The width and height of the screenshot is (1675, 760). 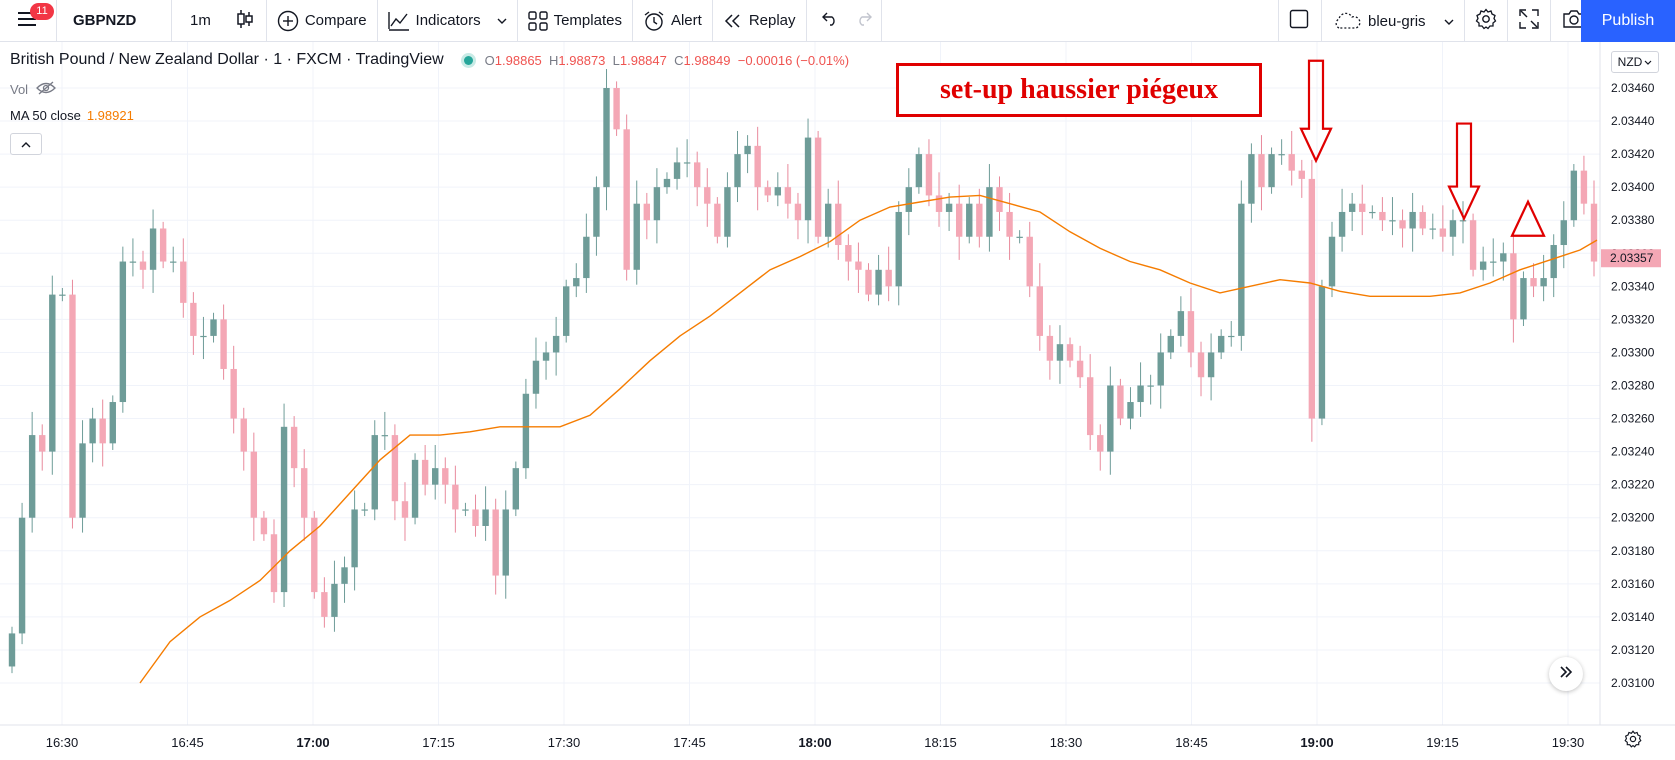 What do you see at coordinates (105, 20) in the screenshot?
I see `symbol-search-button: GBPNZD` at bounding box center [105, 20].